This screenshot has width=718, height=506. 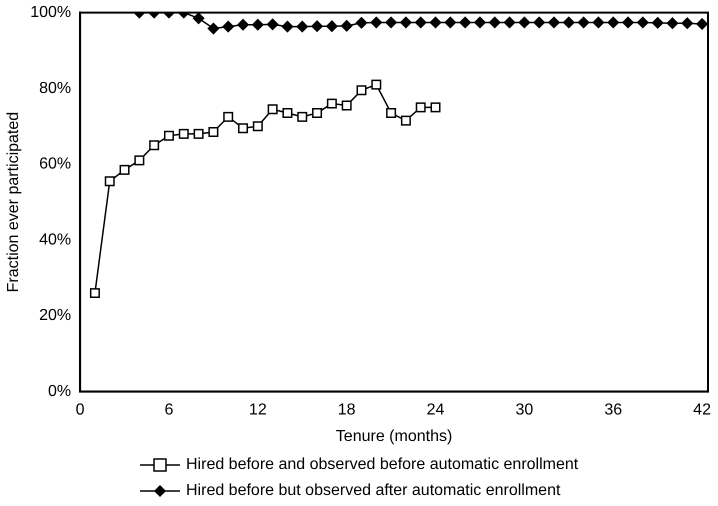 I want to click on y-axis-title: Fraction ever participated, so click(x=13, y=202).